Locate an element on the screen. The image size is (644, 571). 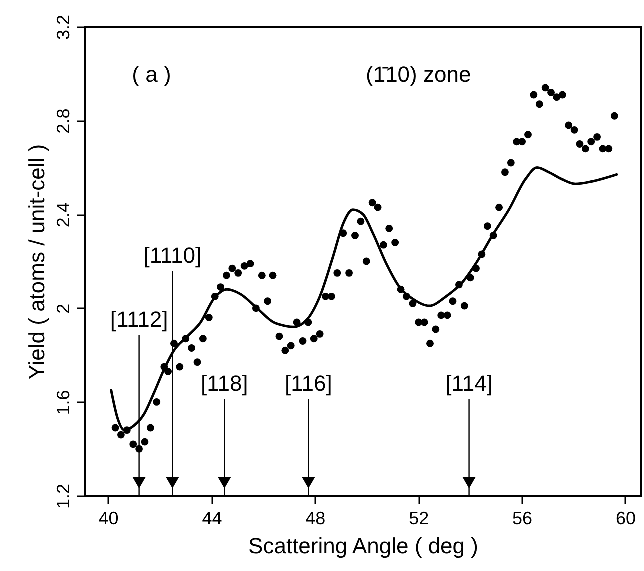
x-tick-label: 40 is located at coordinates (108, 518).